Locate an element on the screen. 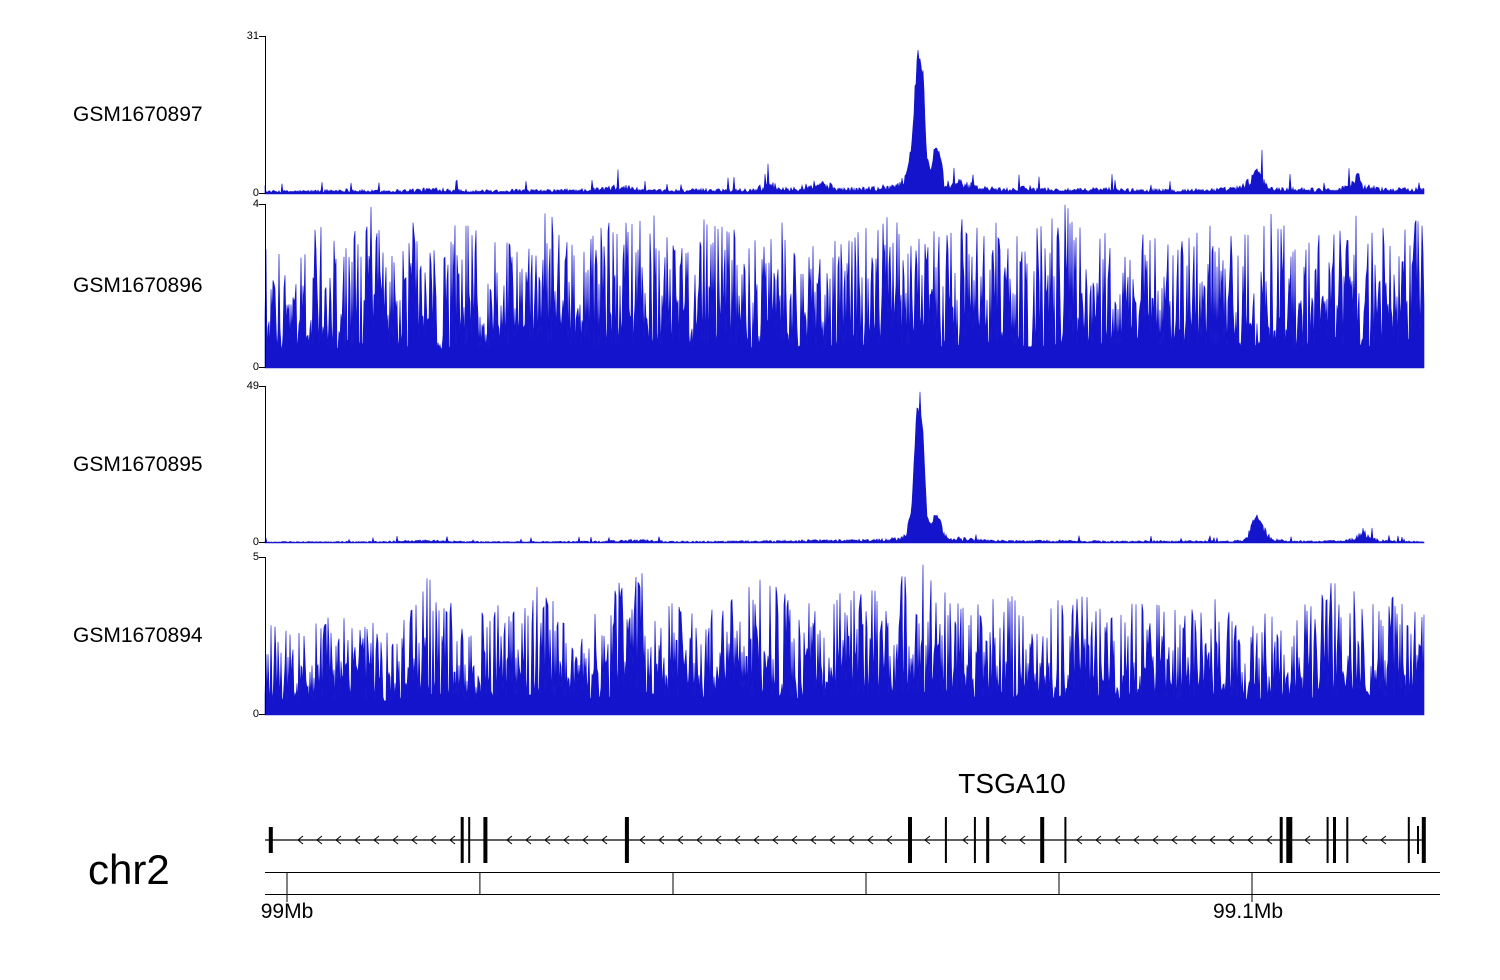  axis-end-coordinate-label: 99.1Mb is located at coordinates (1248, 911).